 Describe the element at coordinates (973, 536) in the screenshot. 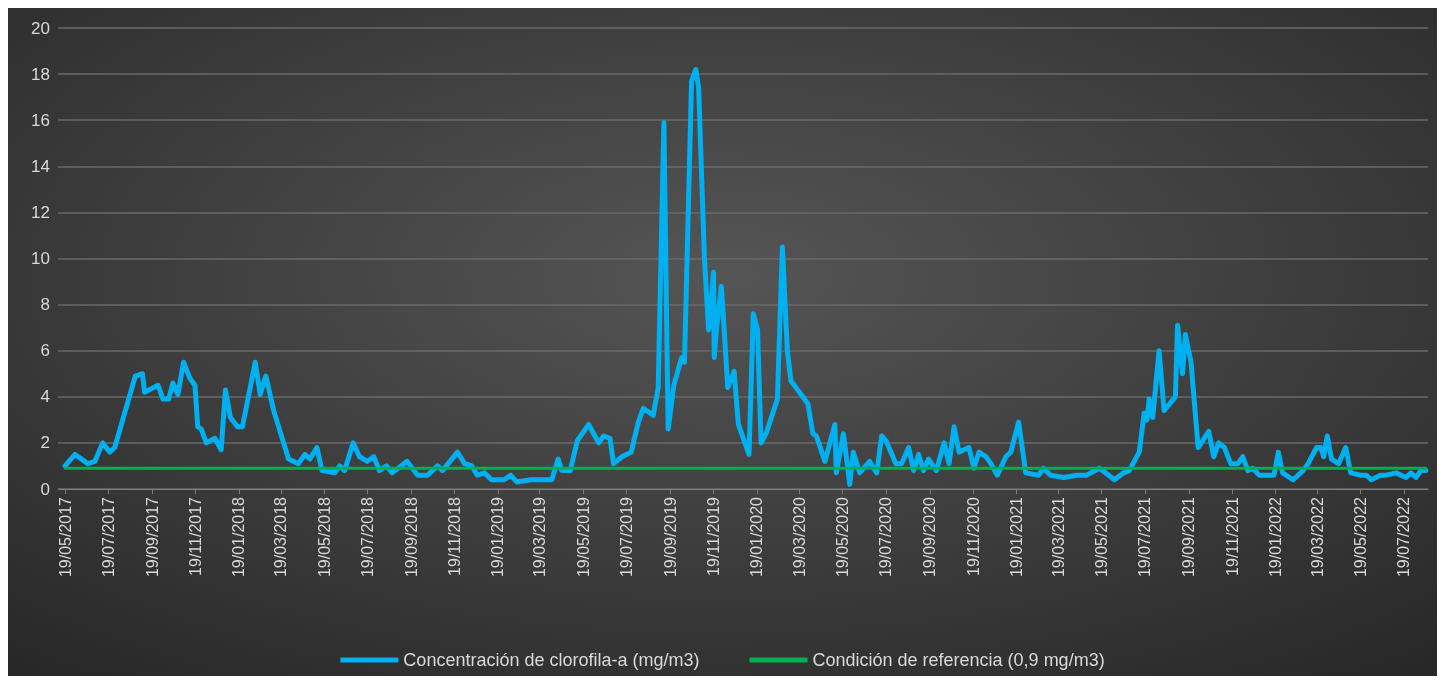

I see `x-tick-label: 19/11/2020` at that location.